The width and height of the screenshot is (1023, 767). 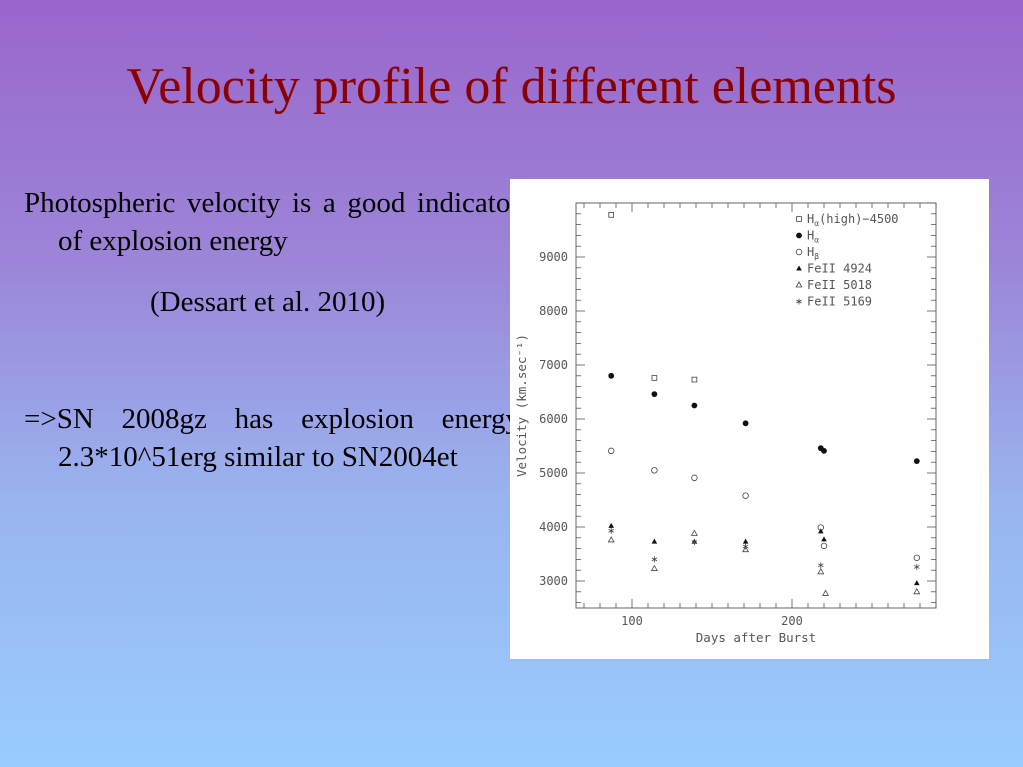 I want to click on y-tick-label: 4000, so click(x=553, y=527).